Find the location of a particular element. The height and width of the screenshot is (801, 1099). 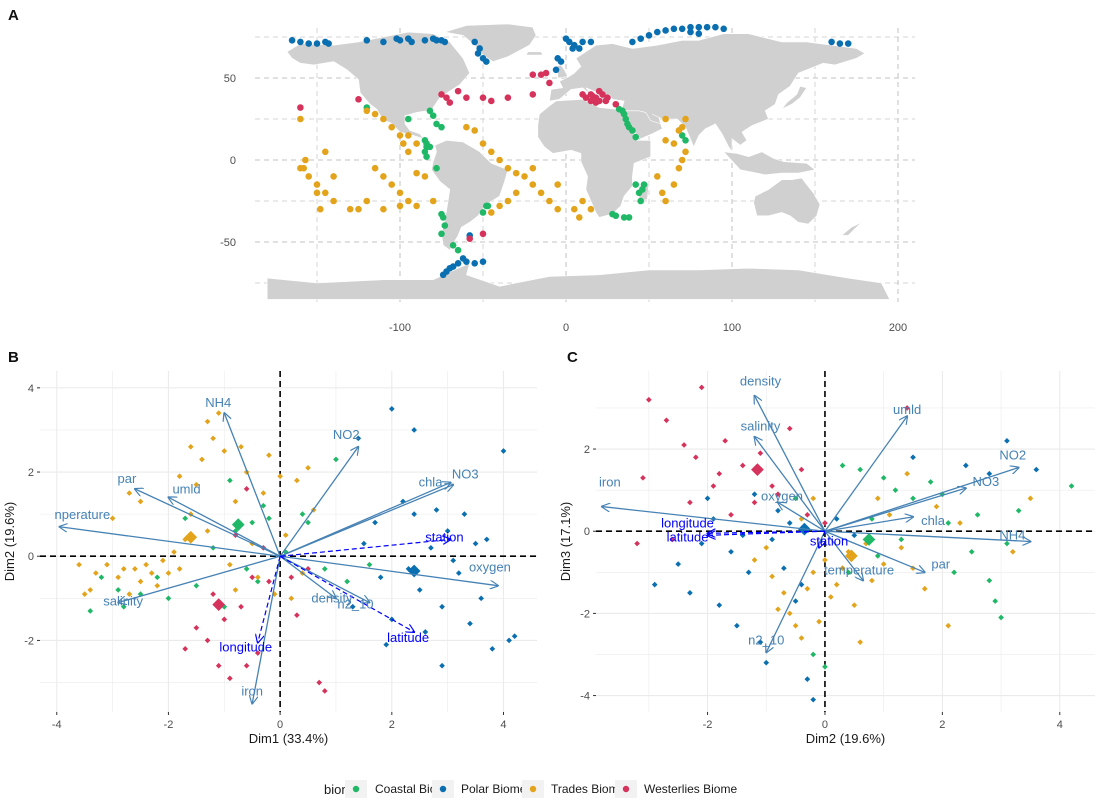

biome-centroid is located at coordinates (219, 605).